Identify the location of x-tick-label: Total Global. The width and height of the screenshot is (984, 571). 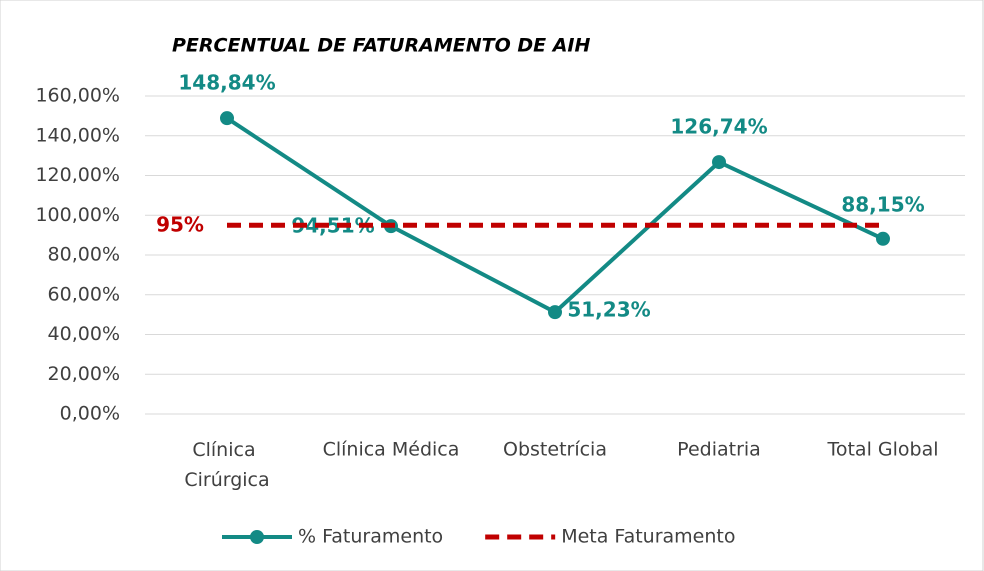
(882, 450).